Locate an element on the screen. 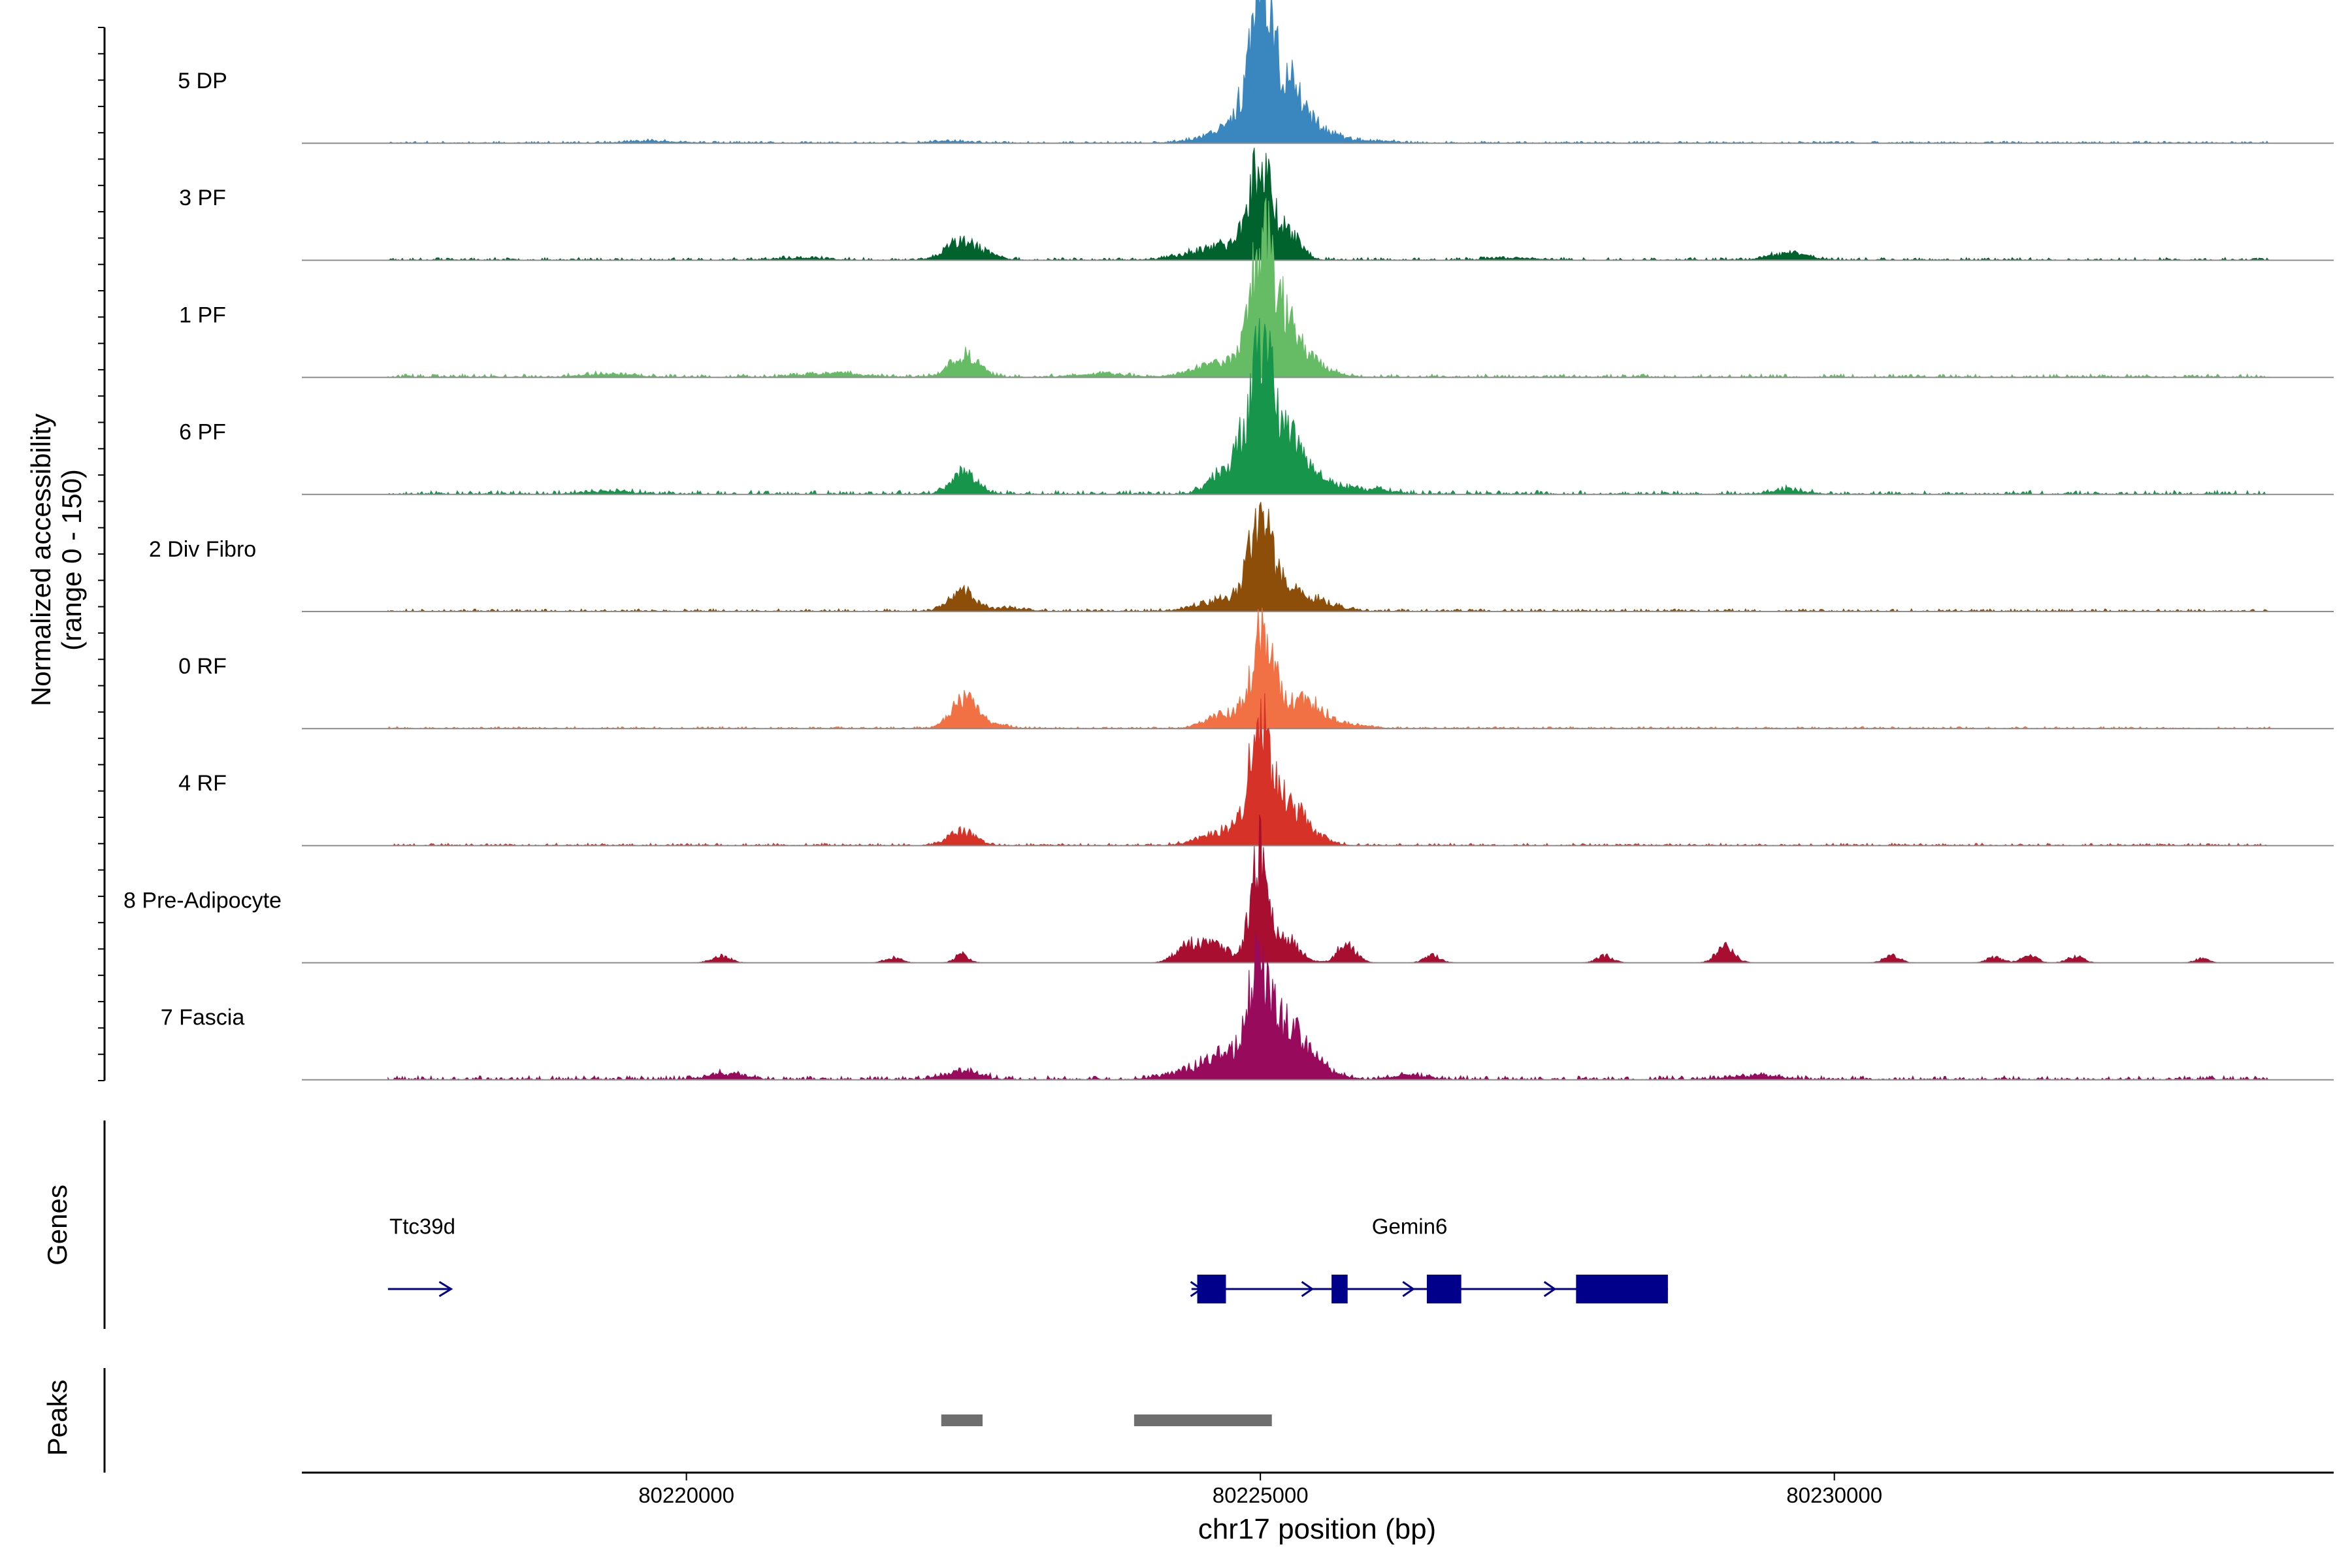  track-7-fascia: 7 Fascia is located at coordinates (1247, 1006).